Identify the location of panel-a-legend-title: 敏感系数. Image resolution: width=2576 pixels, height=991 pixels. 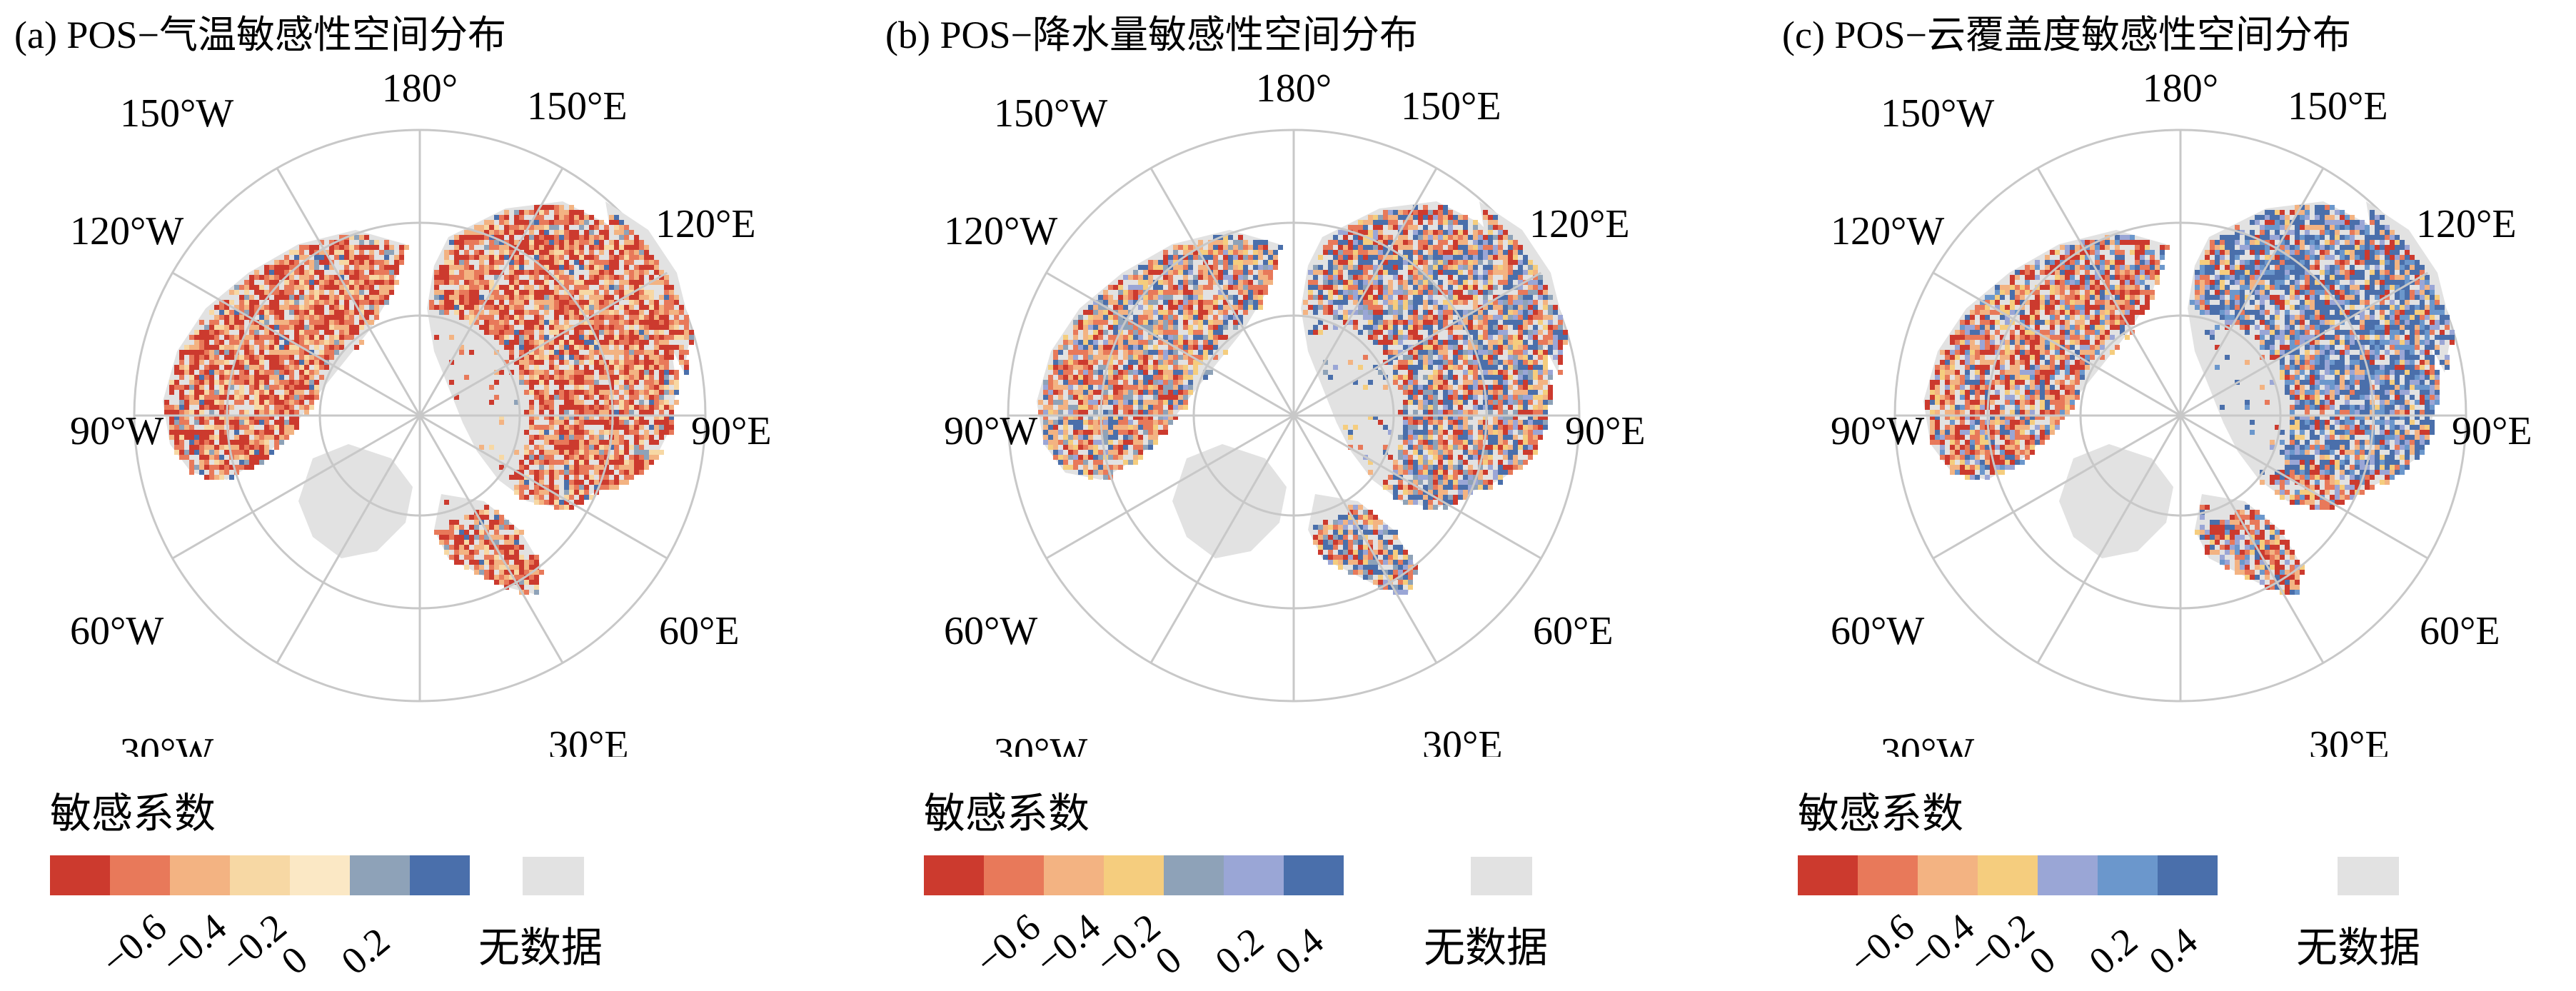
(133, 814).